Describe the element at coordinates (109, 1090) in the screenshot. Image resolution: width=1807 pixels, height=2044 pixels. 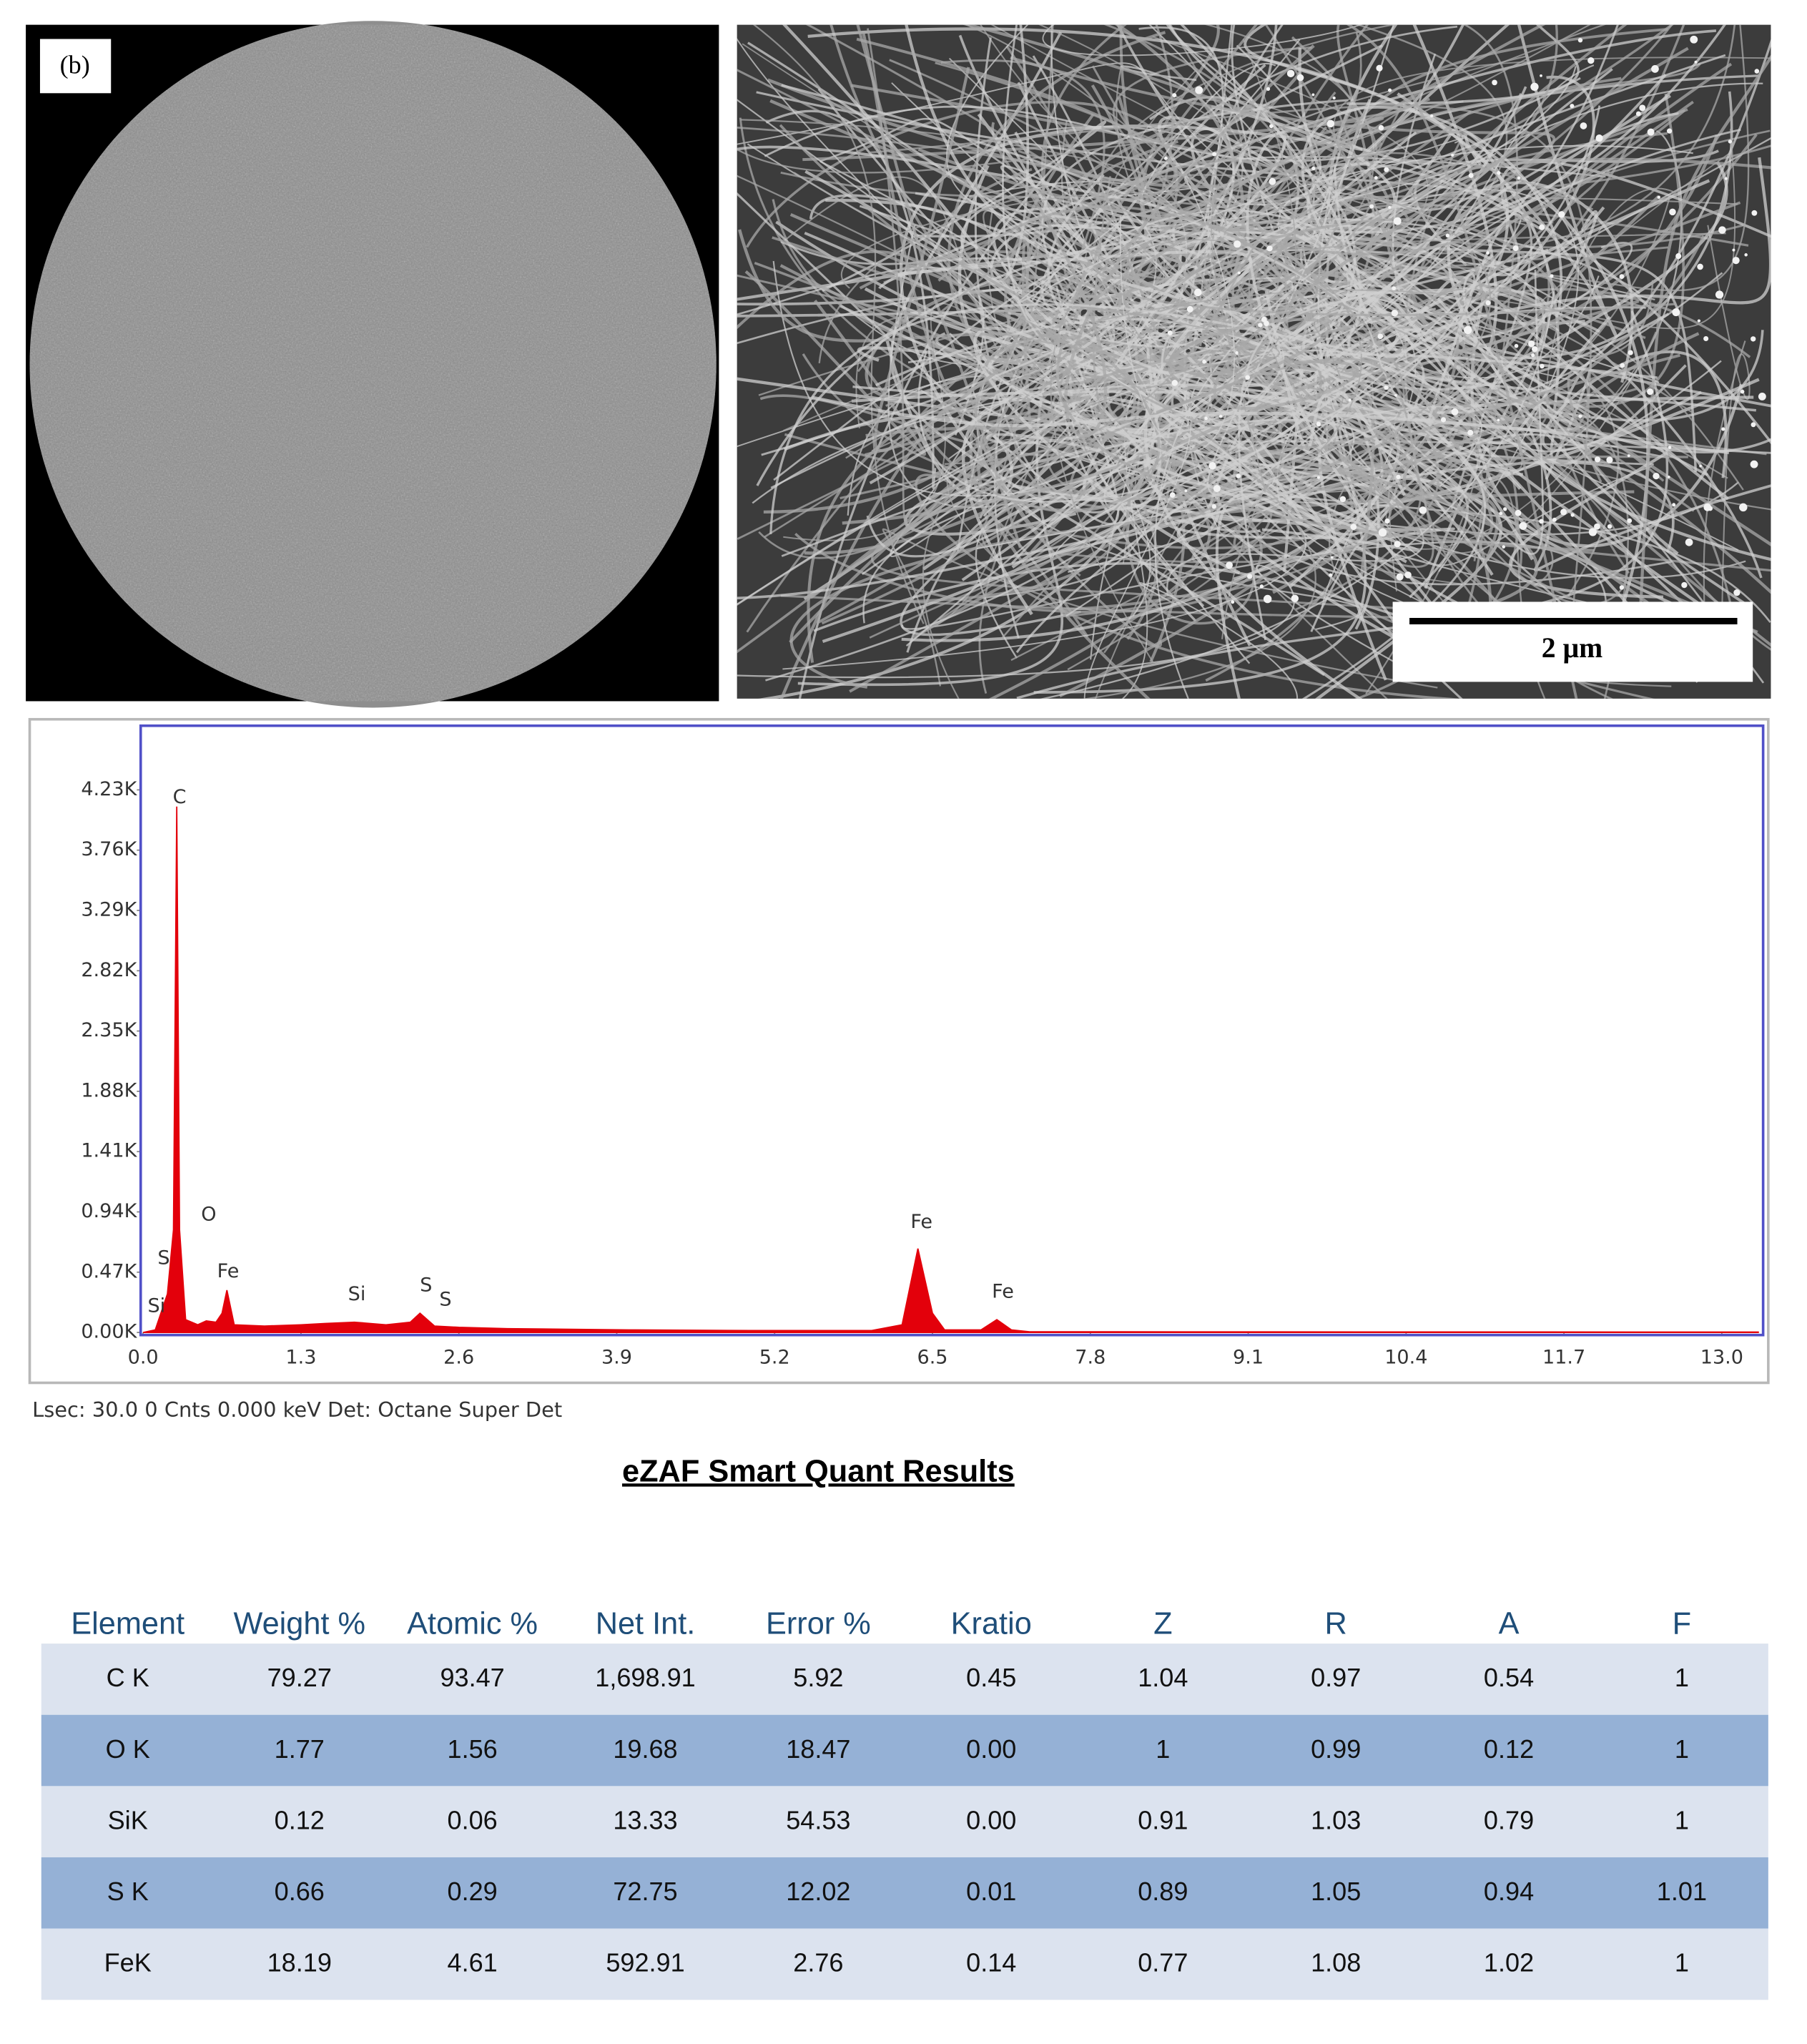
I see `y-tick-label: 1.88K` at that location.